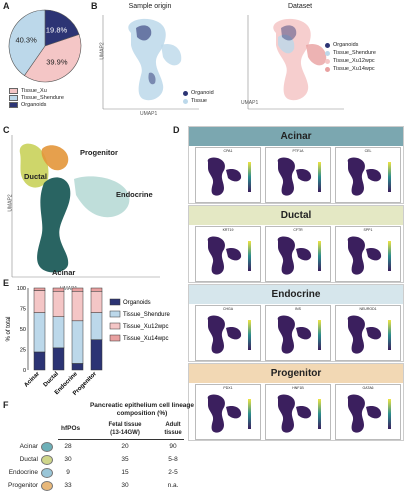  I want to click on umap-c-ylabel: UMAP2, so click(10, 203).